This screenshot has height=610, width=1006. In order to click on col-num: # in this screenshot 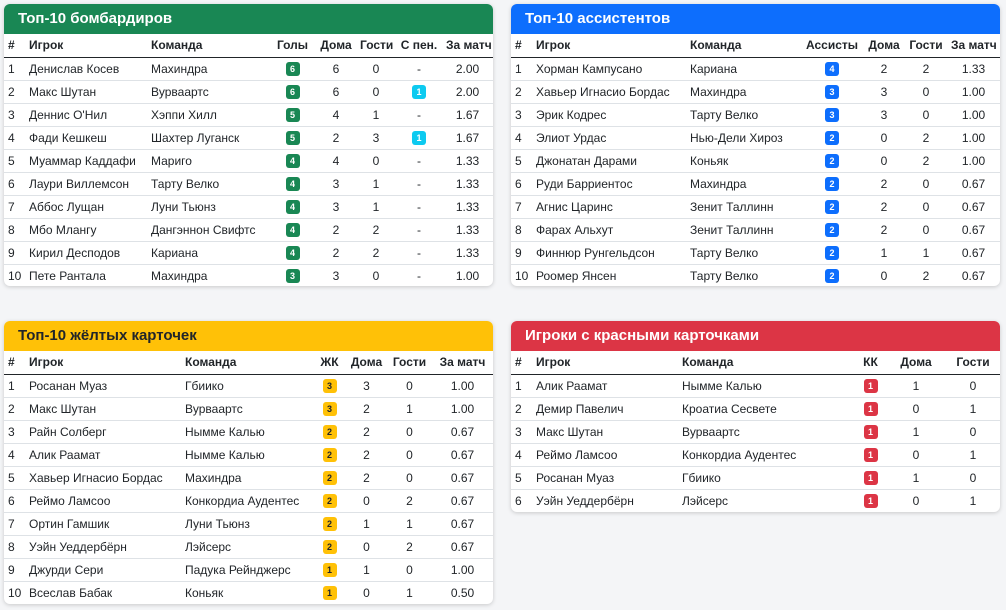, I will do `click(521, 46)`.